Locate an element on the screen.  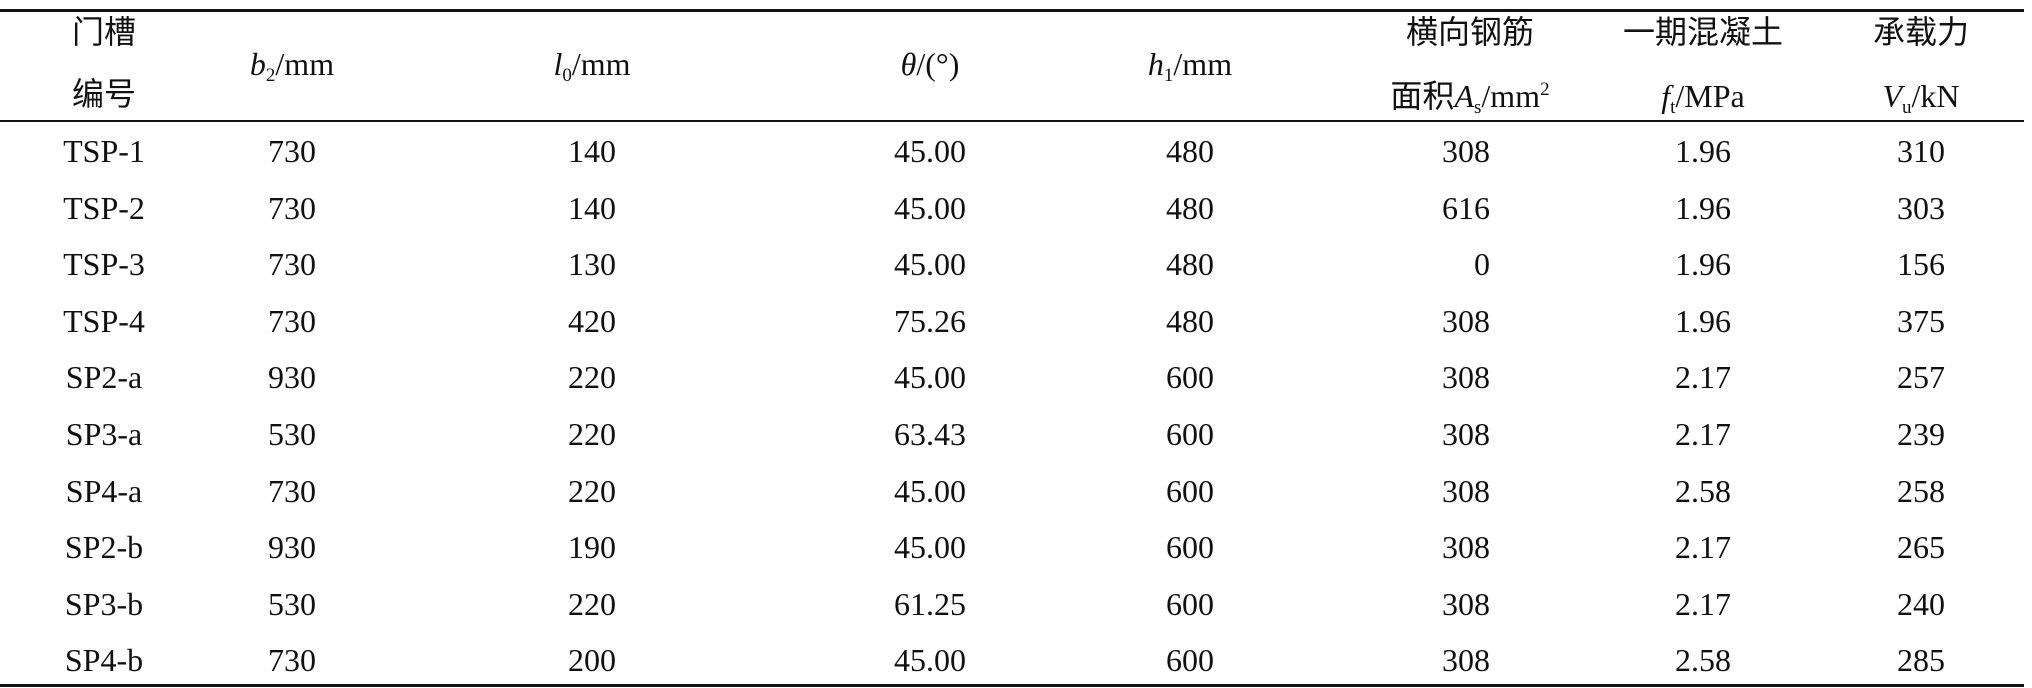
row-label: SP2-a is located at coordinates (104, 377).